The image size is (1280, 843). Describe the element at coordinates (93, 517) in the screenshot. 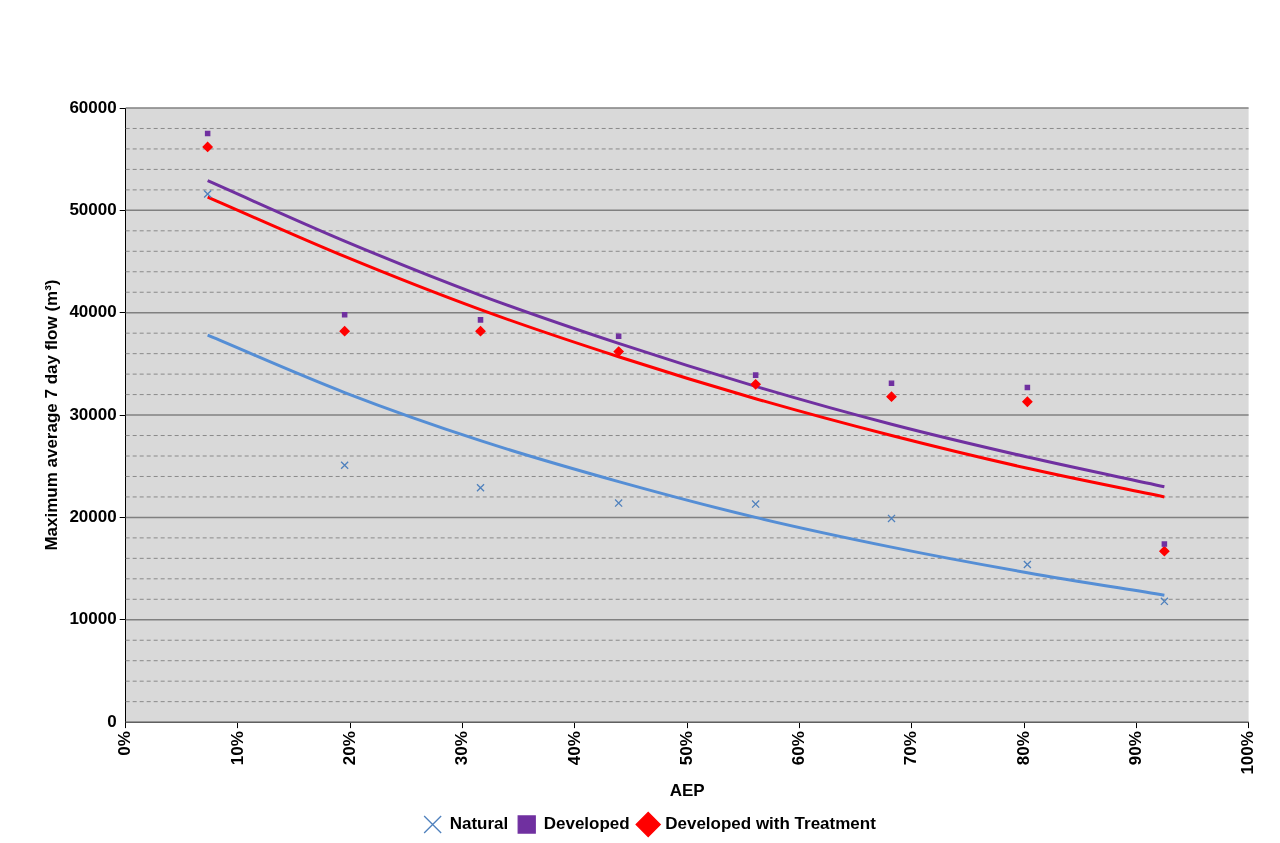

I see `y-tick-label: 20000` at that location.